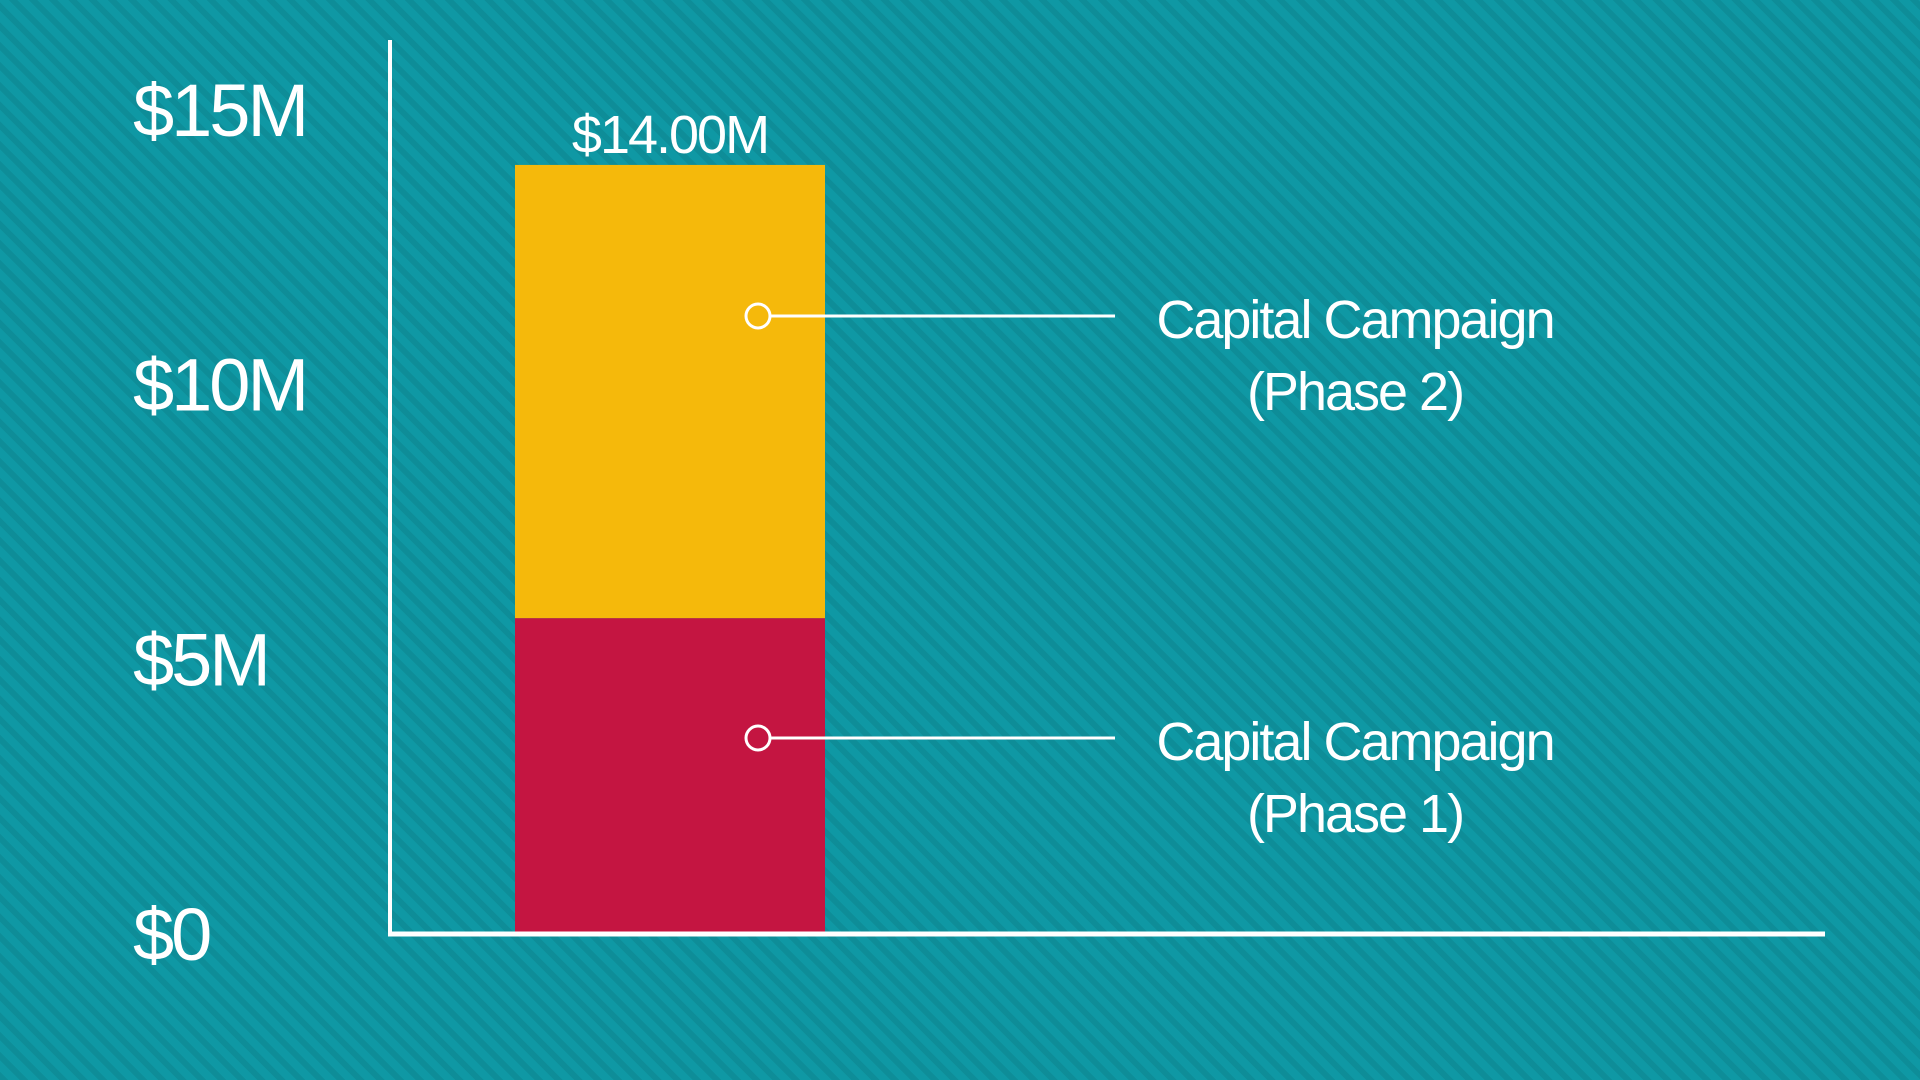 This screenshot has width=1920, height=1080. I want to click on series-label-phase-2: Capital Campaign, so click(1354, 320).